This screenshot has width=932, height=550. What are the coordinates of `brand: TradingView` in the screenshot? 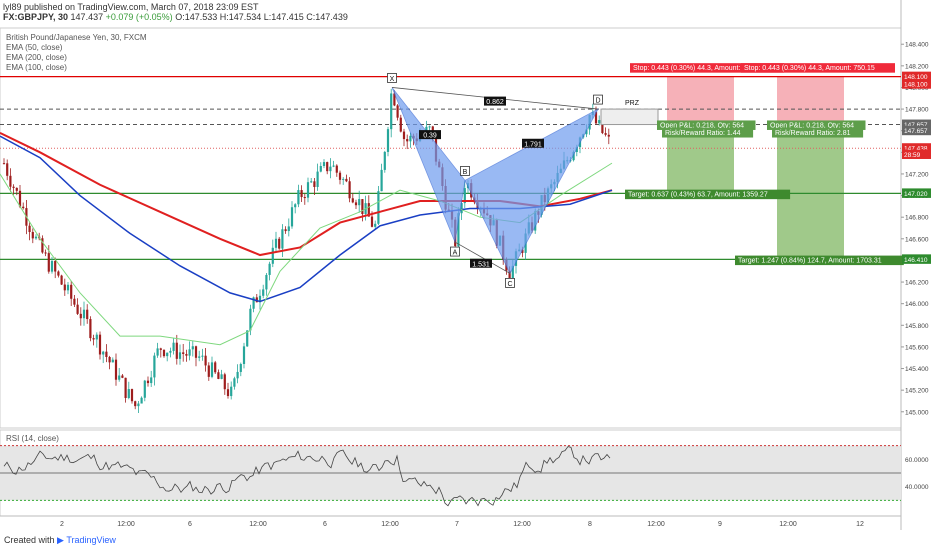 It's located at (91, 540).